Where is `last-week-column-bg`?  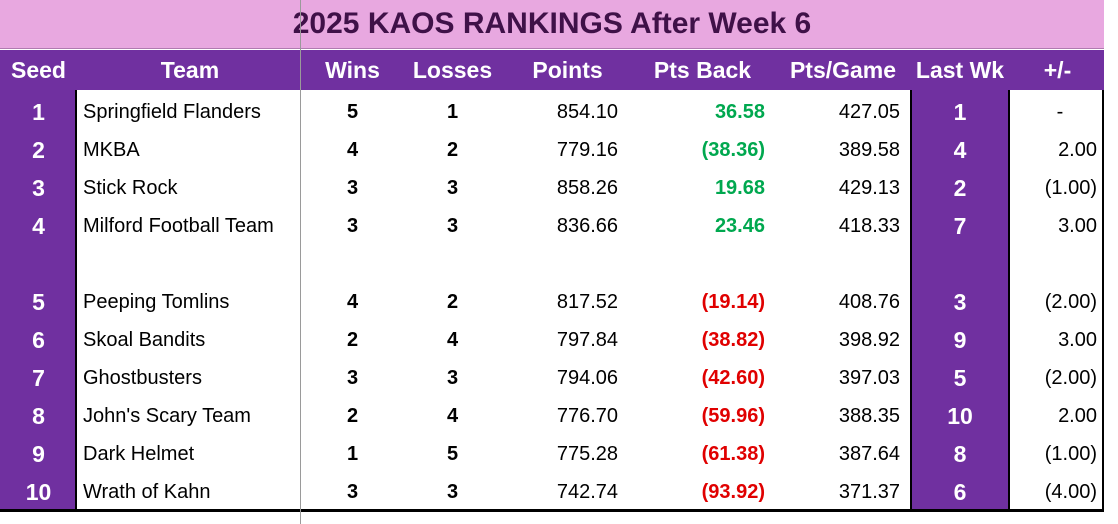 last-week-column-bg is located at coordinates (960, 301).